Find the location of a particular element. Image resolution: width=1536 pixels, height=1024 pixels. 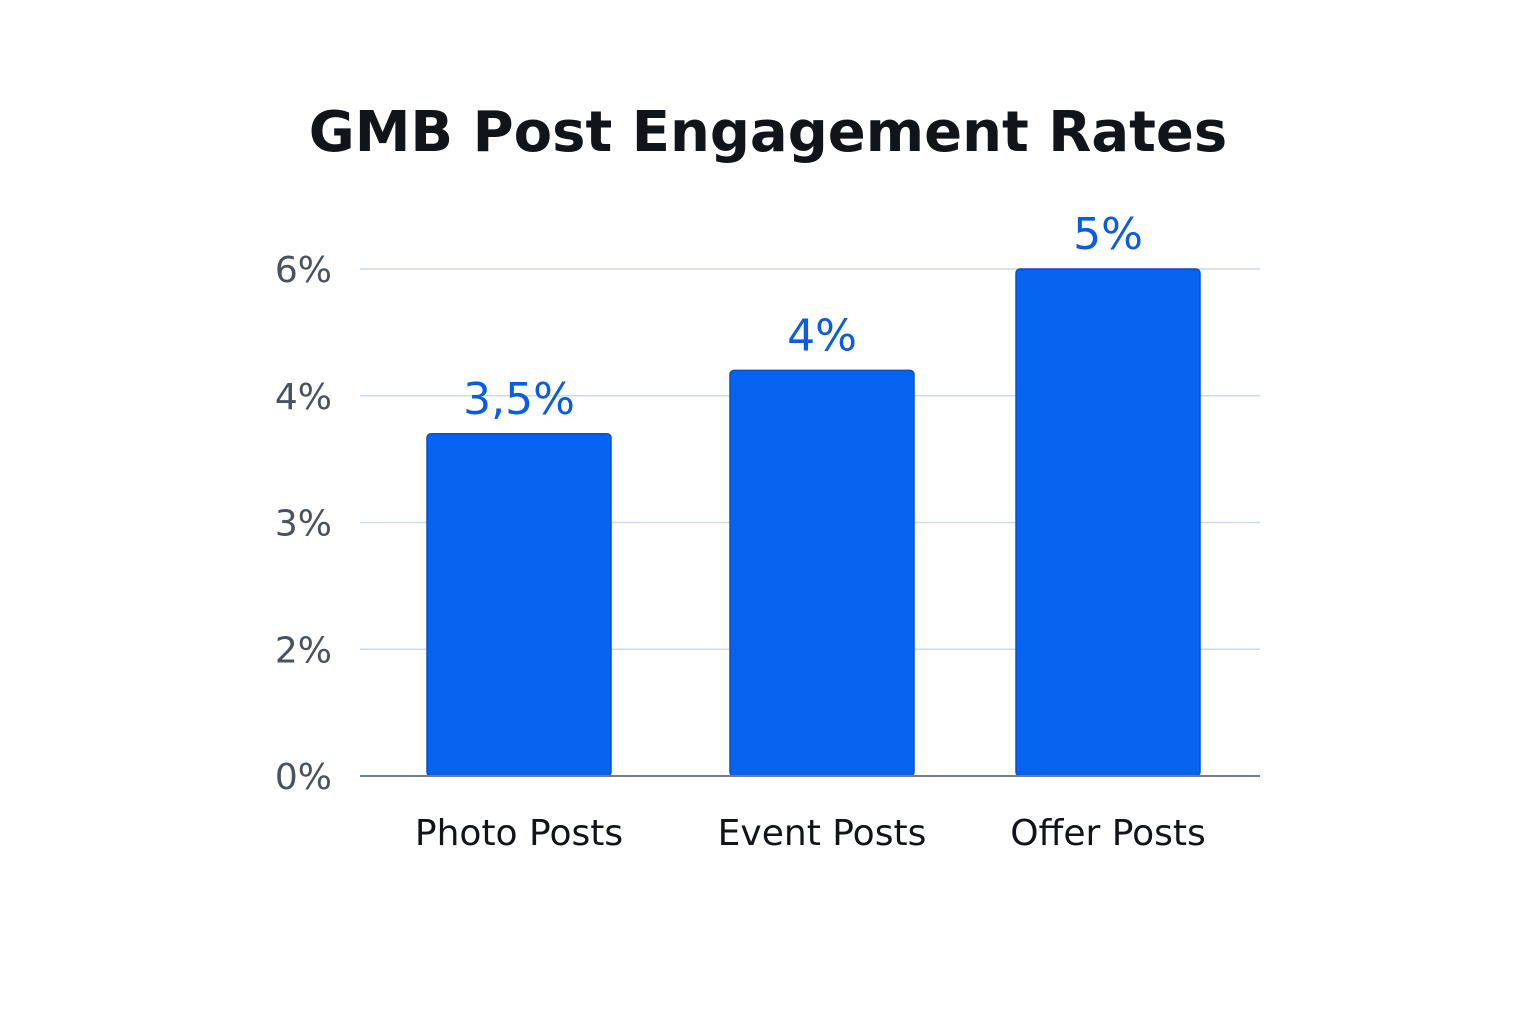

y-tick-label: 4% is located at coordinates (303, 397).